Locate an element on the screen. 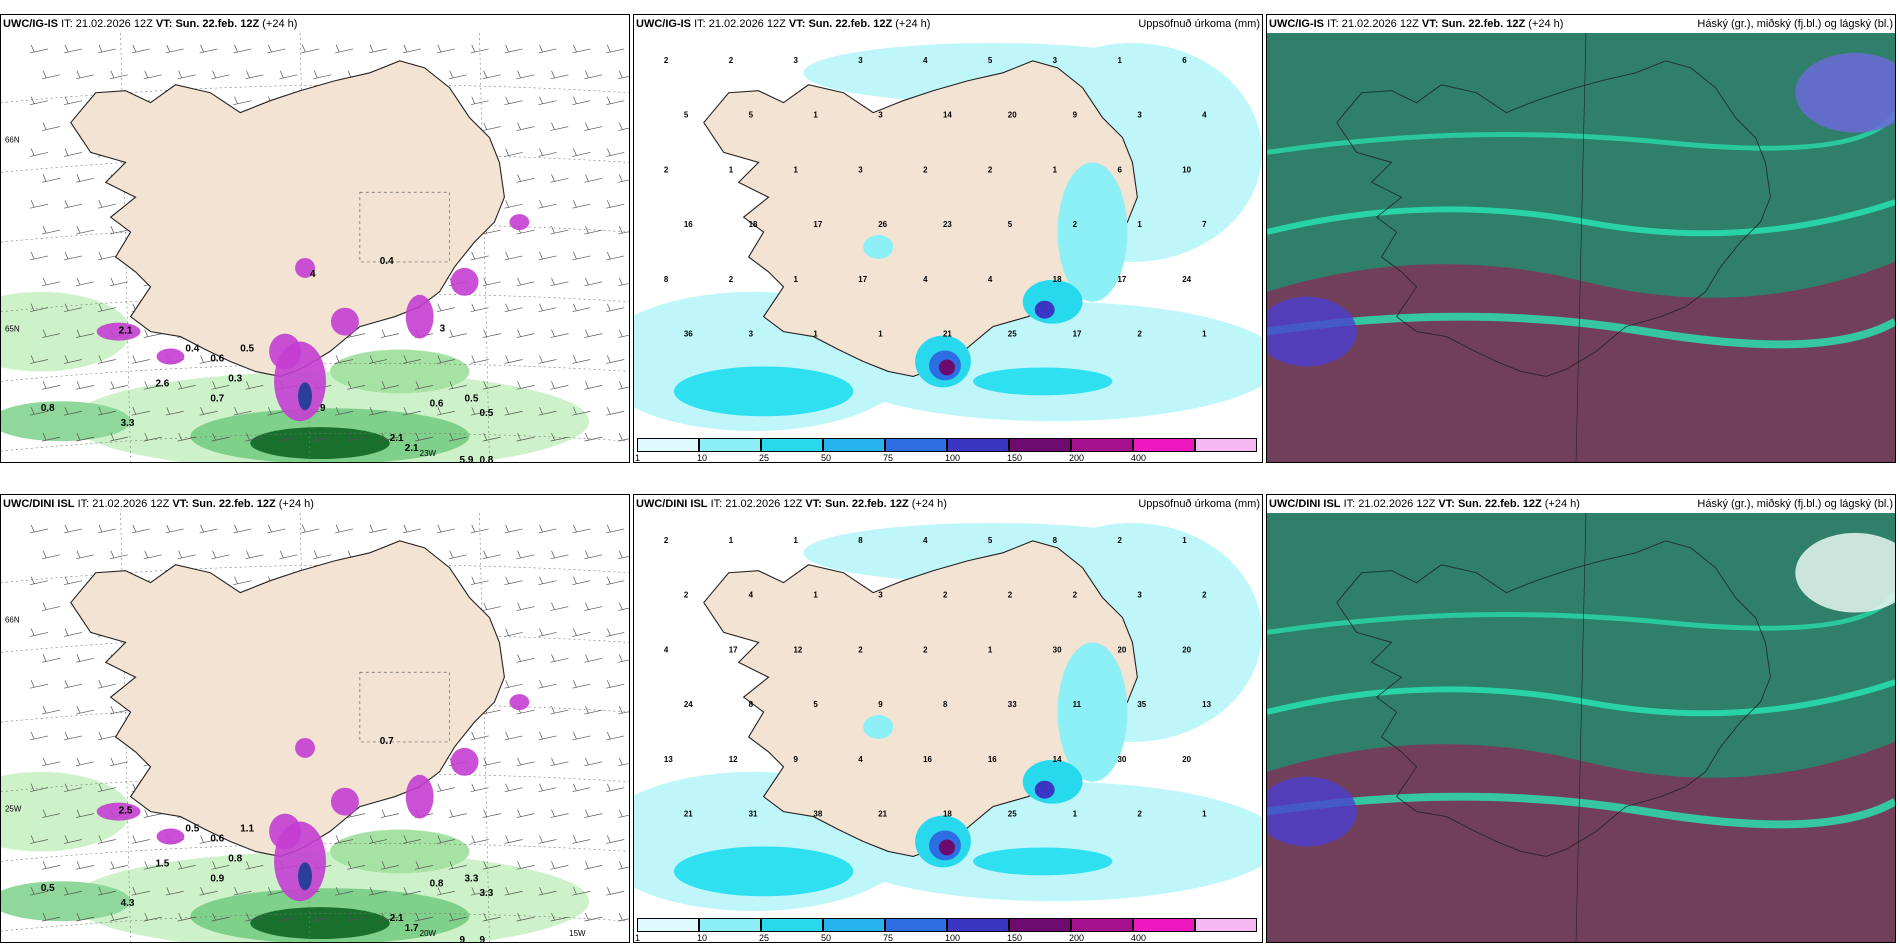  value-label: 2.5 is located at coordinates (126, 811).